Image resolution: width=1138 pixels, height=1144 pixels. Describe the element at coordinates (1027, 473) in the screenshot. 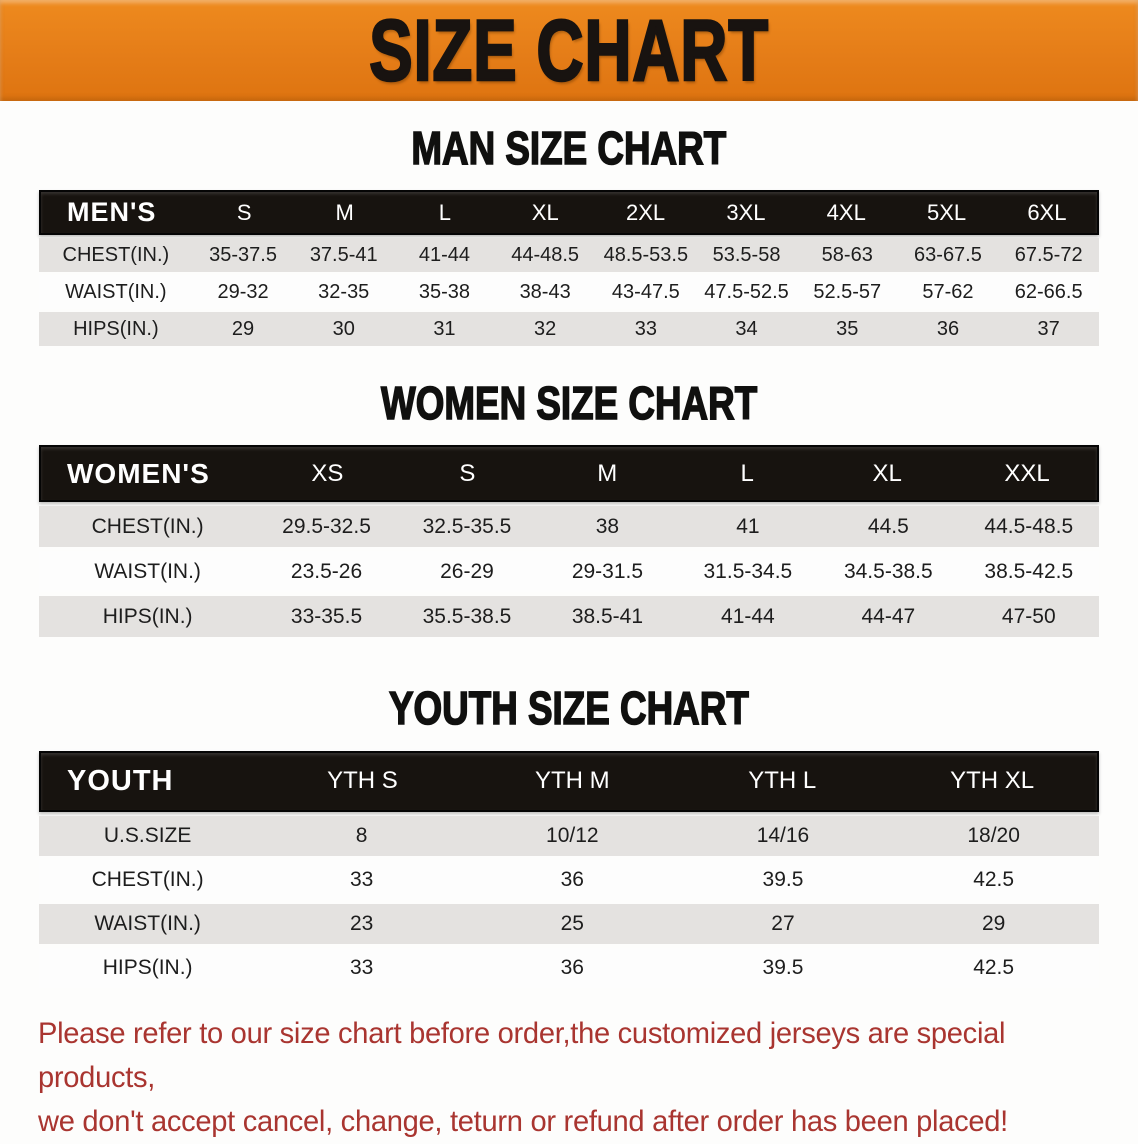

I see `women-column-header-5: XXL` at that location.